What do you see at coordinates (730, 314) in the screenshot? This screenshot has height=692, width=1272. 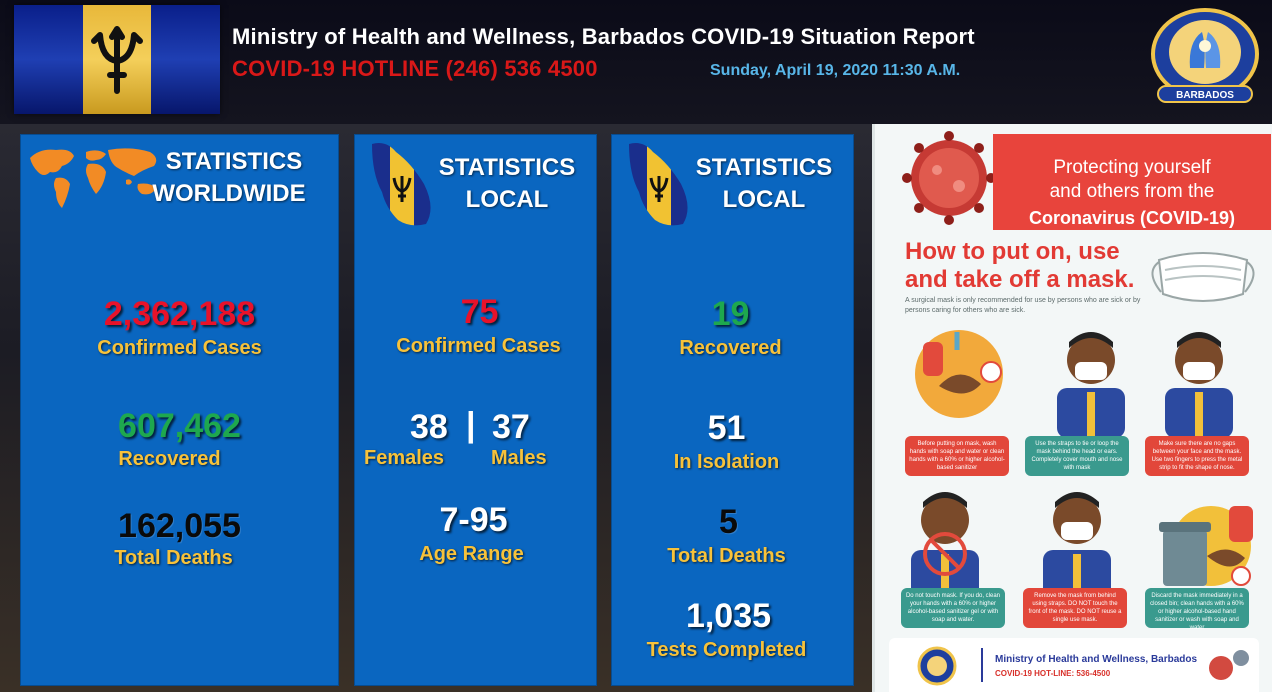 I see `local-recovered-value: 19` at bounding box center [730, 314].